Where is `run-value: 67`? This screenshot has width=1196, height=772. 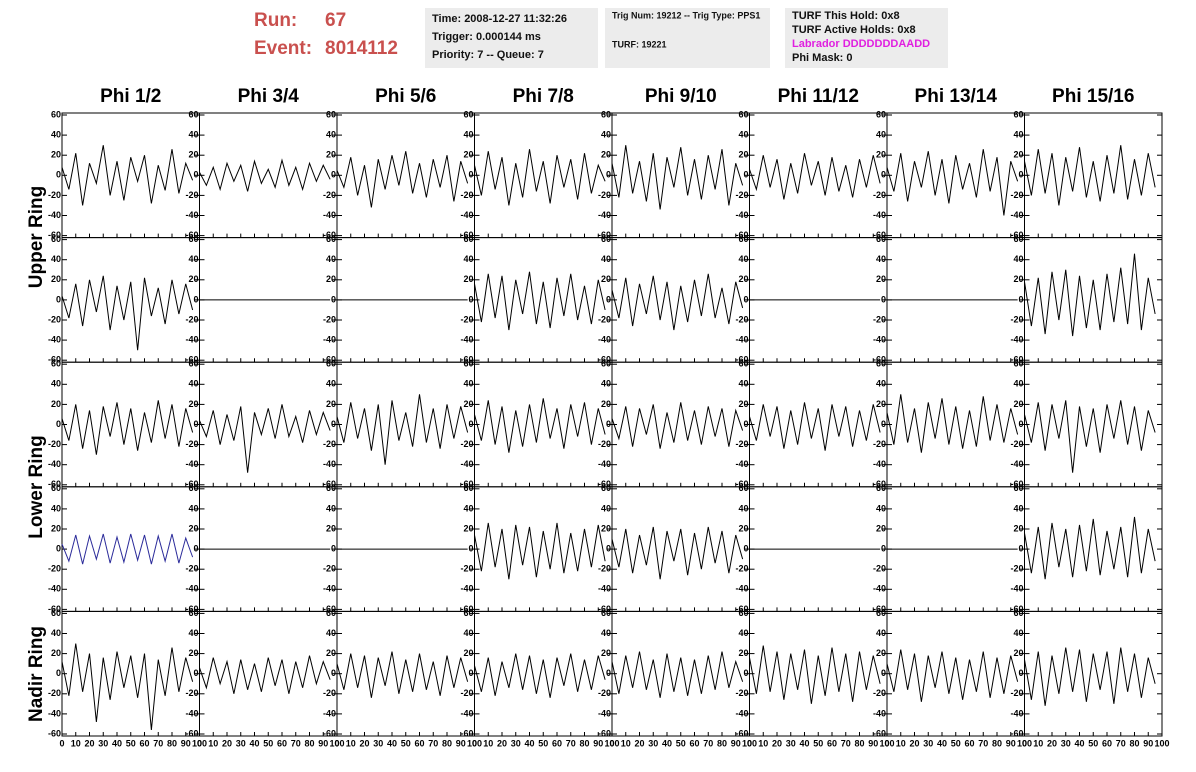 run-value: 67 is located at coordinates (335, 20).